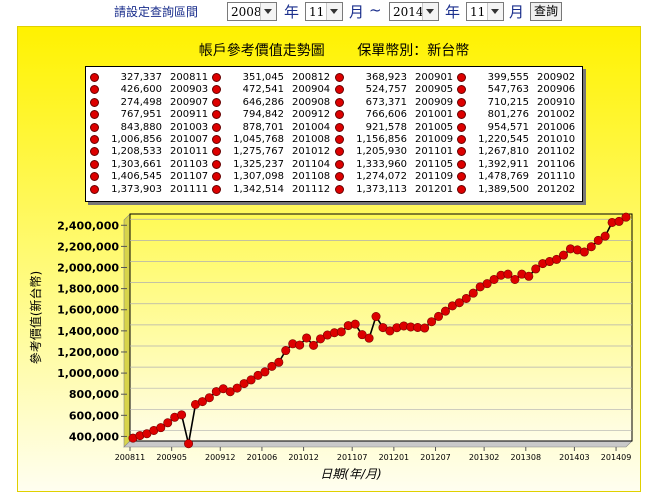  Describe the element at coordinates (136, 139) in the screenshot. I see `legend-value: 1,006,856` at that location.